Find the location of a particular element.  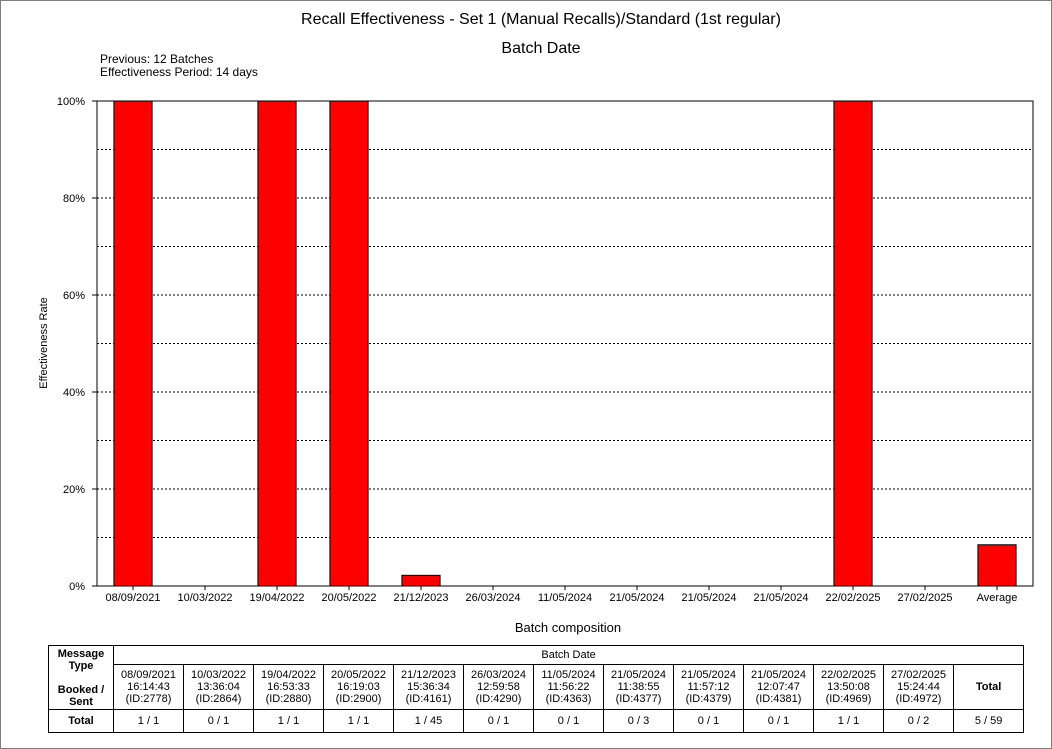

x-tick-label: 26/03/2024 is located at coordinates (492, 598).